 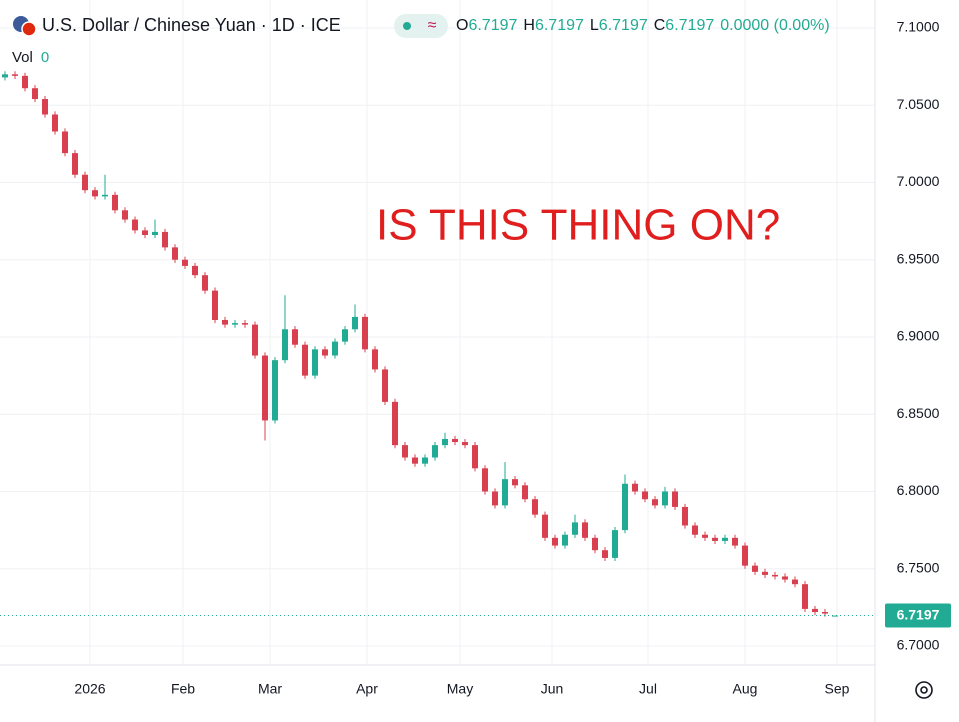 I want to click on y-tick-label: 6.9500, so click(x=918, y=258).